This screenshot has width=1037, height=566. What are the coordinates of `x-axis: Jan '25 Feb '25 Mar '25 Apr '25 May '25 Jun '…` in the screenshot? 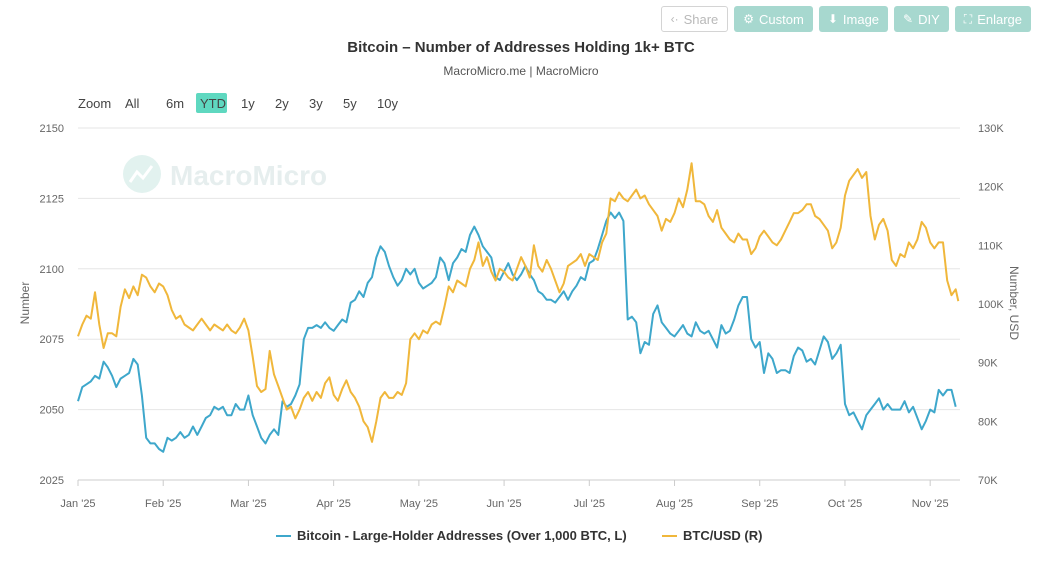 It's located at (510, 494).